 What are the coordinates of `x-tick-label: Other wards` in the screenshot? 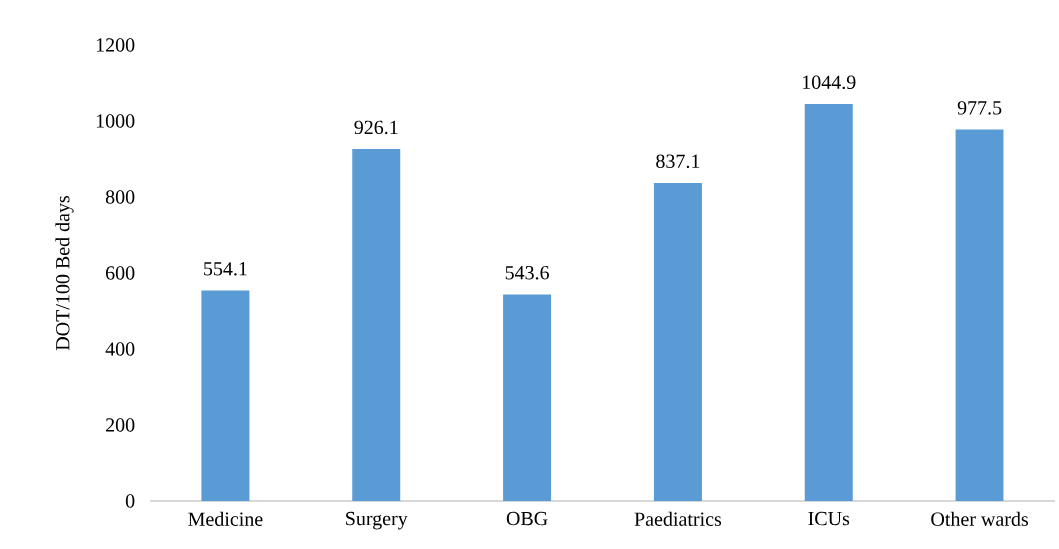 It's located at (979, 518).